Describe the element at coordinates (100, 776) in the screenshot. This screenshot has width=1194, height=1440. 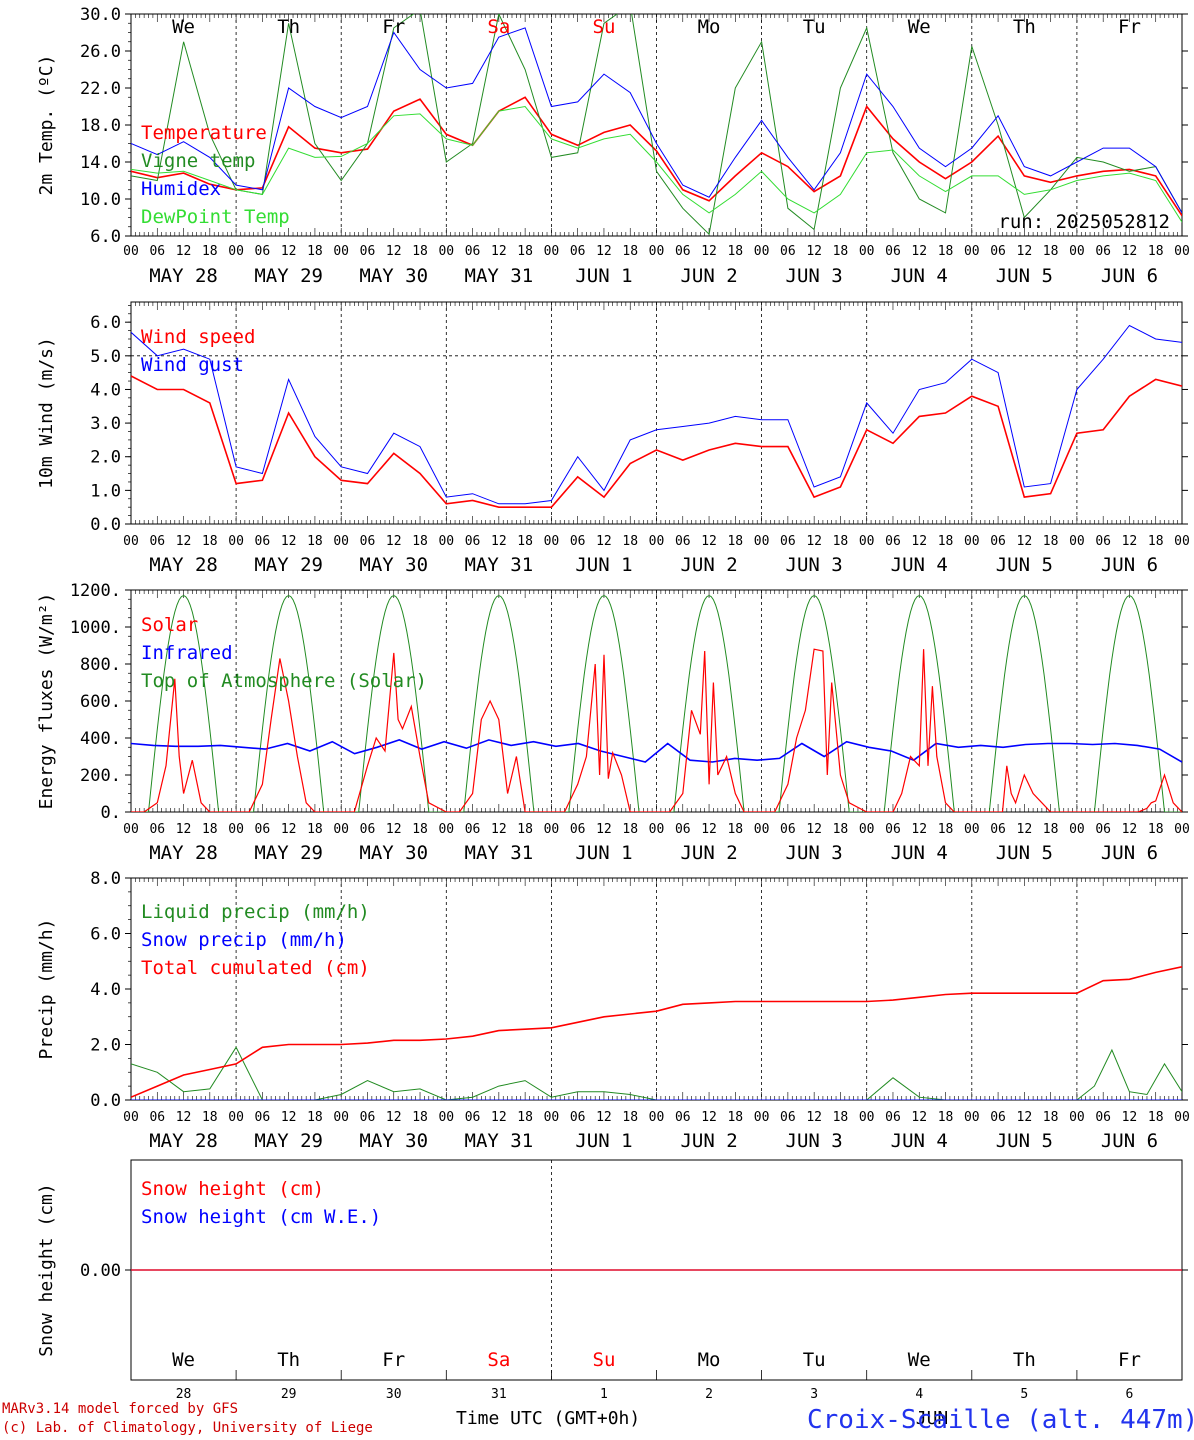
I see `y-tick-label: 200.` at that location.